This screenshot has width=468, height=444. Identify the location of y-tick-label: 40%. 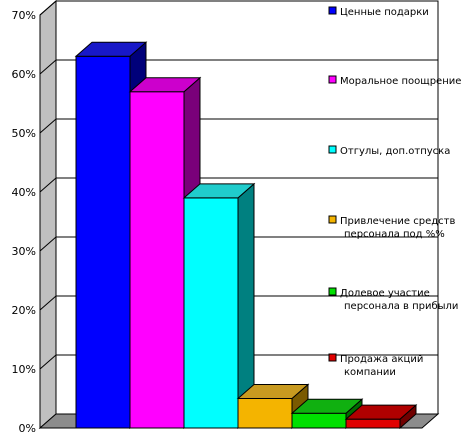
(24, 192).